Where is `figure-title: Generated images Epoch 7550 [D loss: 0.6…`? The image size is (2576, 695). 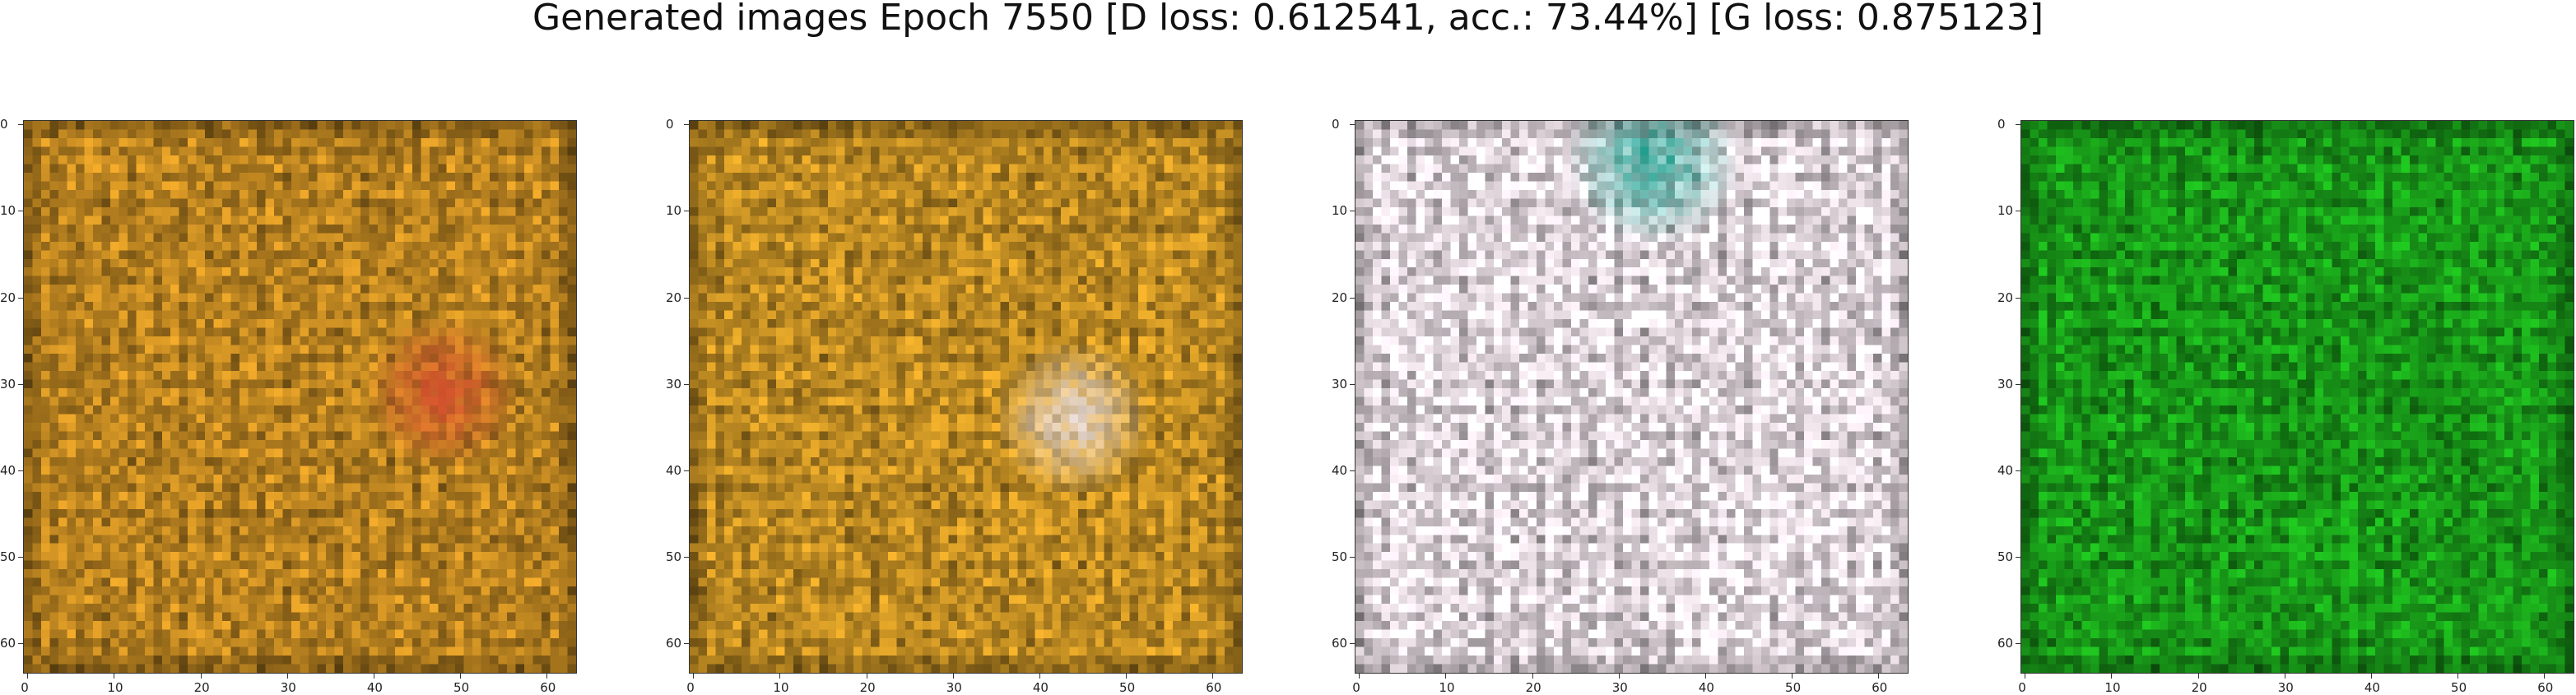 figure-title: Generated images Epoch 7550 [D loss: 0.6… is located at coordinates (1288, 19).